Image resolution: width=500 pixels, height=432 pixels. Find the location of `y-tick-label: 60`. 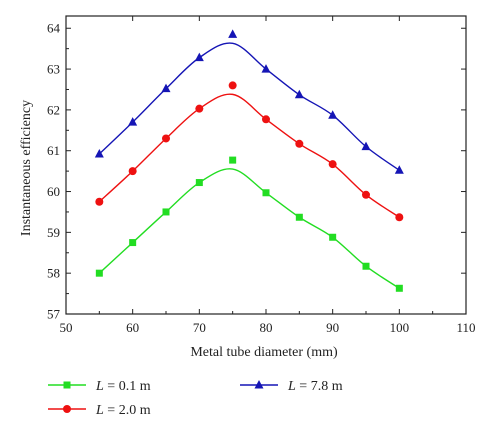

y-tick-label: 60 is located at coordinates (53, 191).